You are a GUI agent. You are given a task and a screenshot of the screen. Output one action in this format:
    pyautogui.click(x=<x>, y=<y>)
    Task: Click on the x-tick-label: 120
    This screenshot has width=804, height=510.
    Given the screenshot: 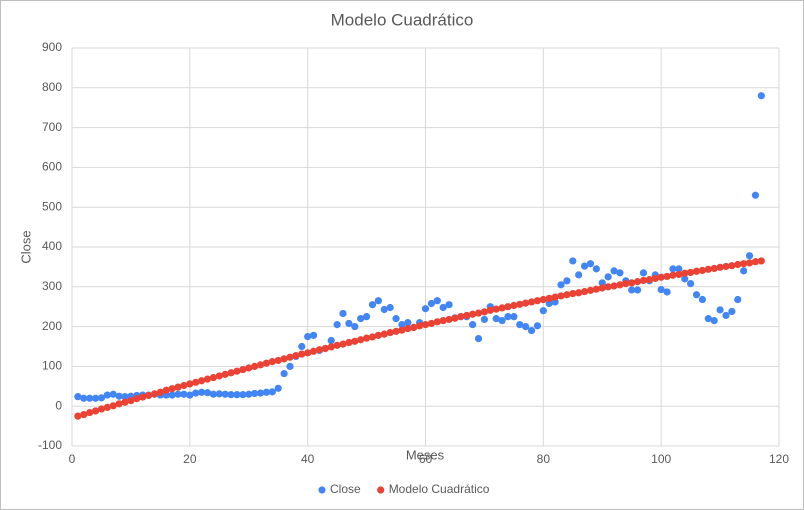 What is the action you would take?
    pyautogui.click(x=779, y=459)
    